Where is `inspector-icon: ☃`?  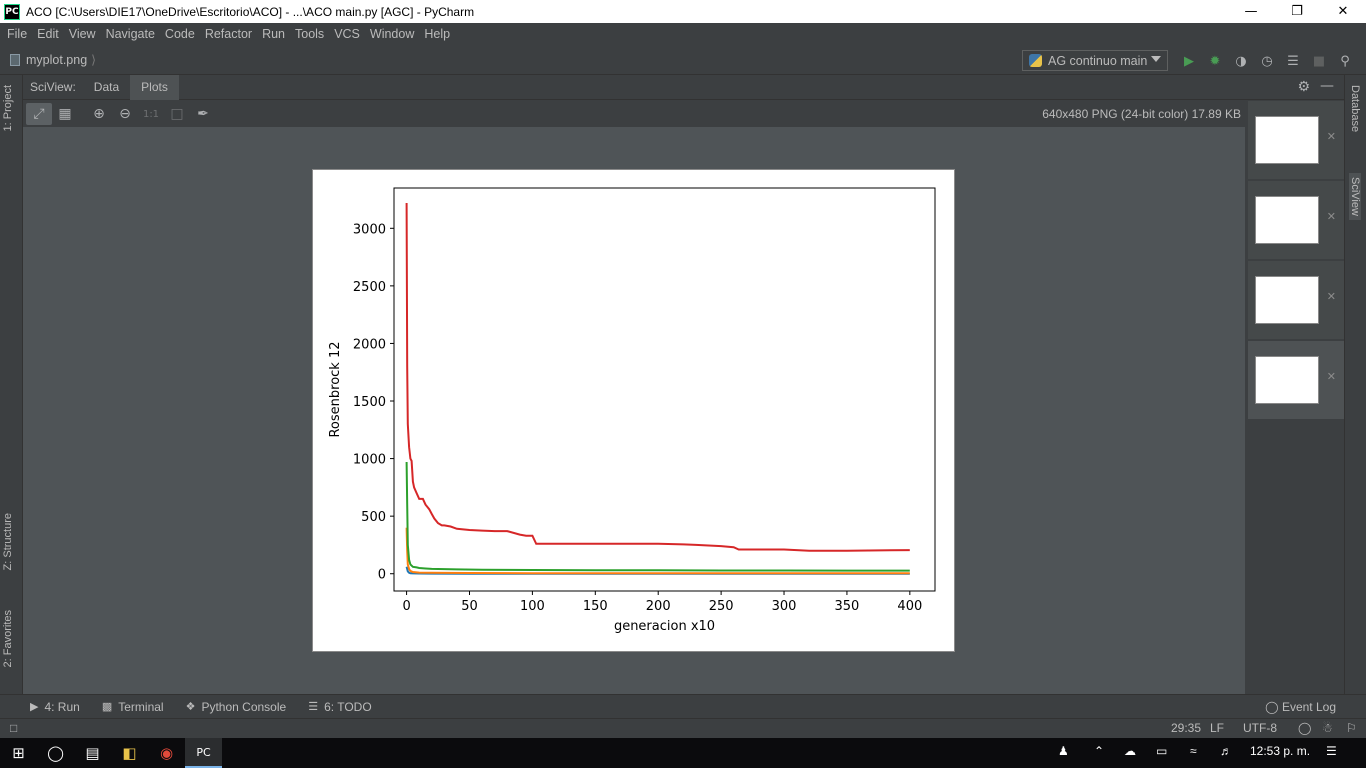
inspector-icon: ☃ is located at coordinates (1327, 728).